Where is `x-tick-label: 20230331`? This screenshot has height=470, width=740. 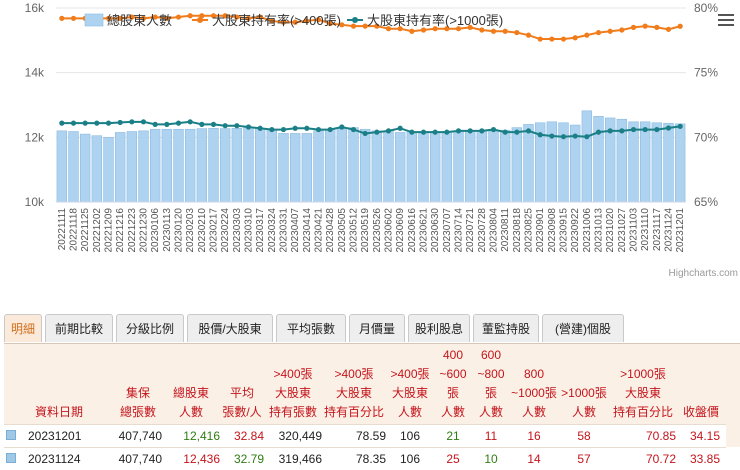 x-tick-label: 20230331 is located at coordinates (284, 230).